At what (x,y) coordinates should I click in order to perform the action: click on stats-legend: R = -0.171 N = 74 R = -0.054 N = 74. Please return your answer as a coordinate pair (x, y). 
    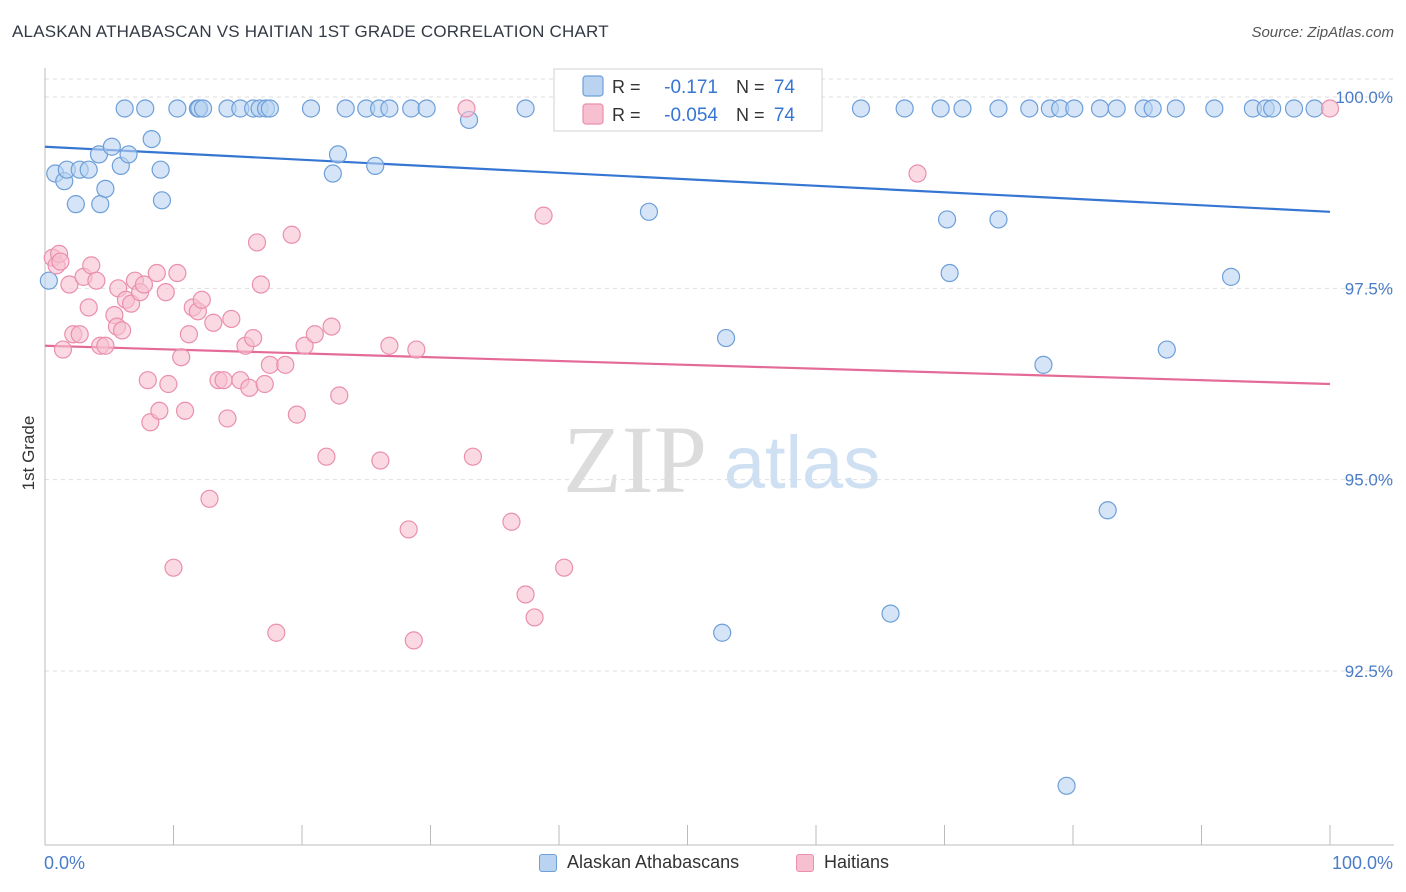
    Looking at the image, I should click on (688, 100).